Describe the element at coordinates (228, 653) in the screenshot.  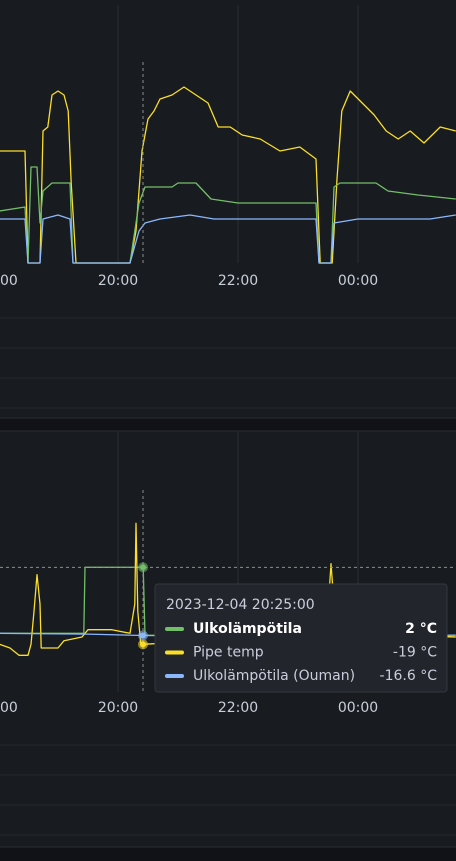
I see `series-name: Pipe temp` at that location.